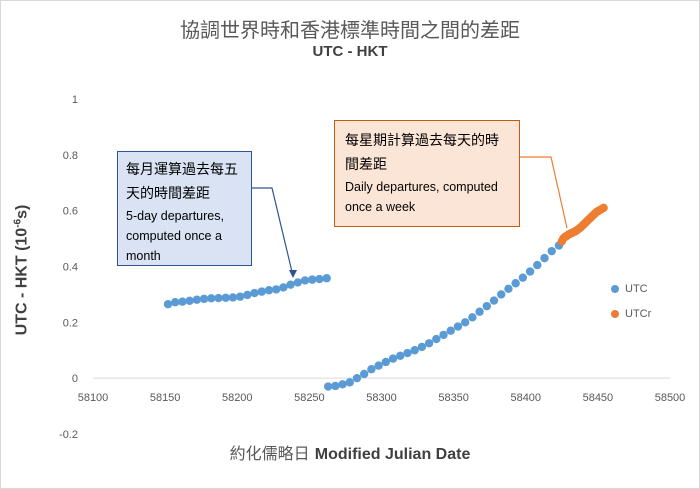  What do you see at coordinates (70, 156) in the screenshot?
I see `y-tick-label: 0.8` at bounding box center [70, 156].